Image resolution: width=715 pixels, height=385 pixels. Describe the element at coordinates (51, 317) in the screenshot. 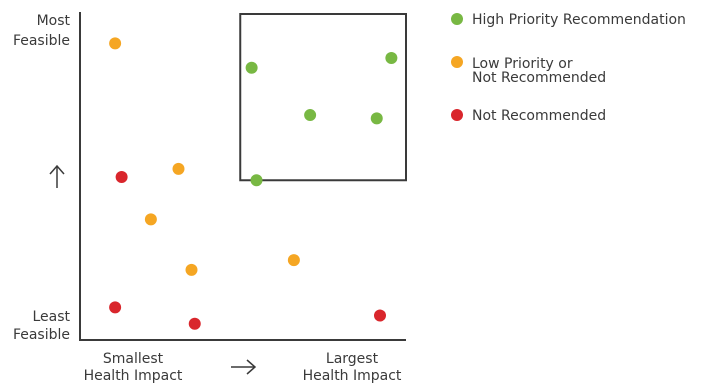

I see `y-axis-low-label-line1: Least` at that location.